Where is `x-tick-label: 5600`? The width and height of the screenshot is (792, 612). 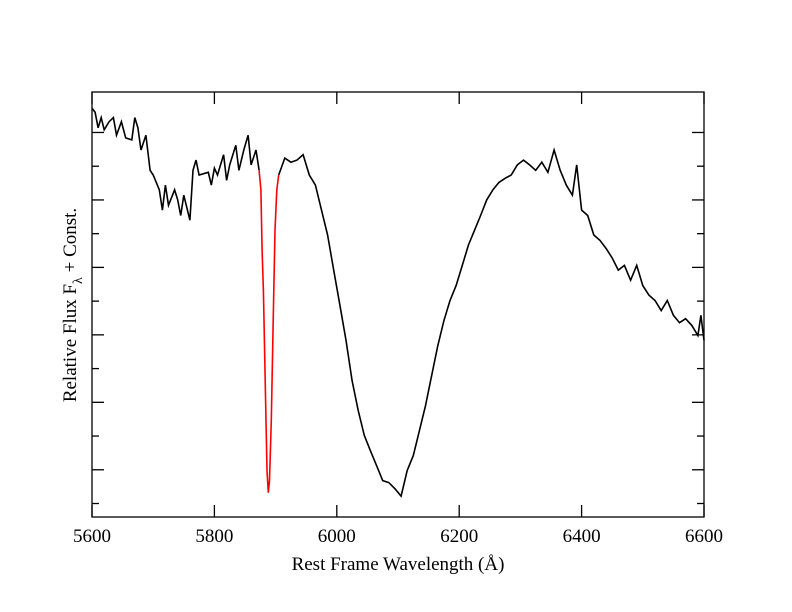 x-tick-label: 5600 is located at coordinates (92, 536).